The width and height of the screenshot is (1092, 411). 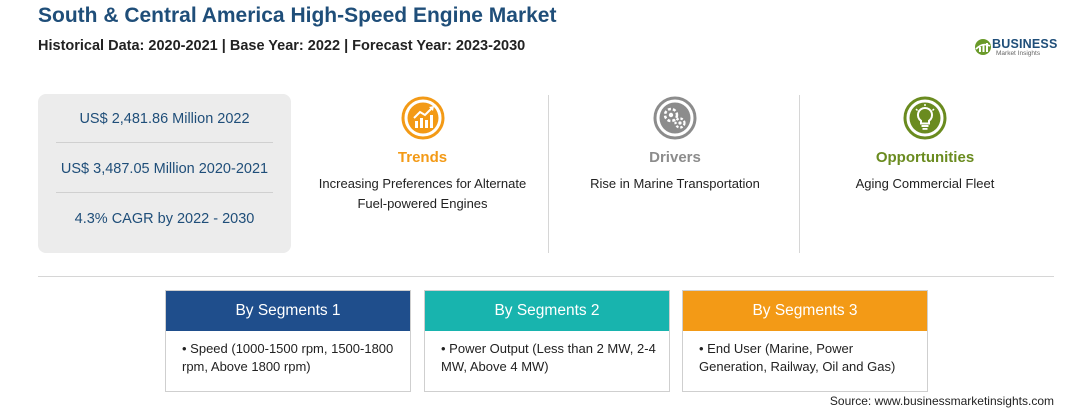 What do you see at coordinates (675, 118) in the screenshot?
I see `gears-icon` at bounding box center [675, 118].